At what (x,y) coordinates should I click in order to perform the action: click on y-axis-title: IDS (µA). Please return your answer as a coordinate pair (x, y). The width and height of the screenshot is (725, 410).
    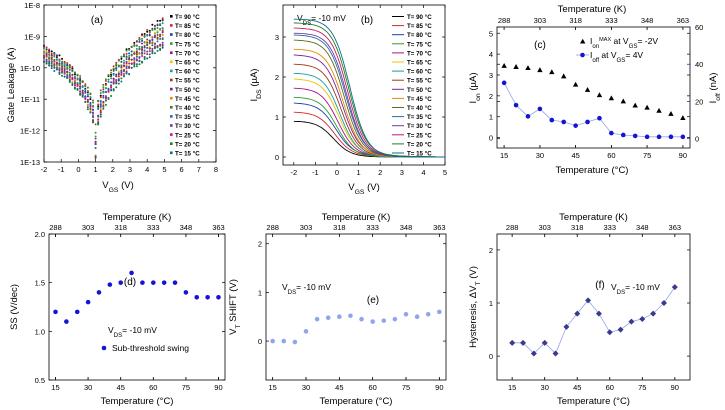
    Looking at the image, I should click on (256, 85).